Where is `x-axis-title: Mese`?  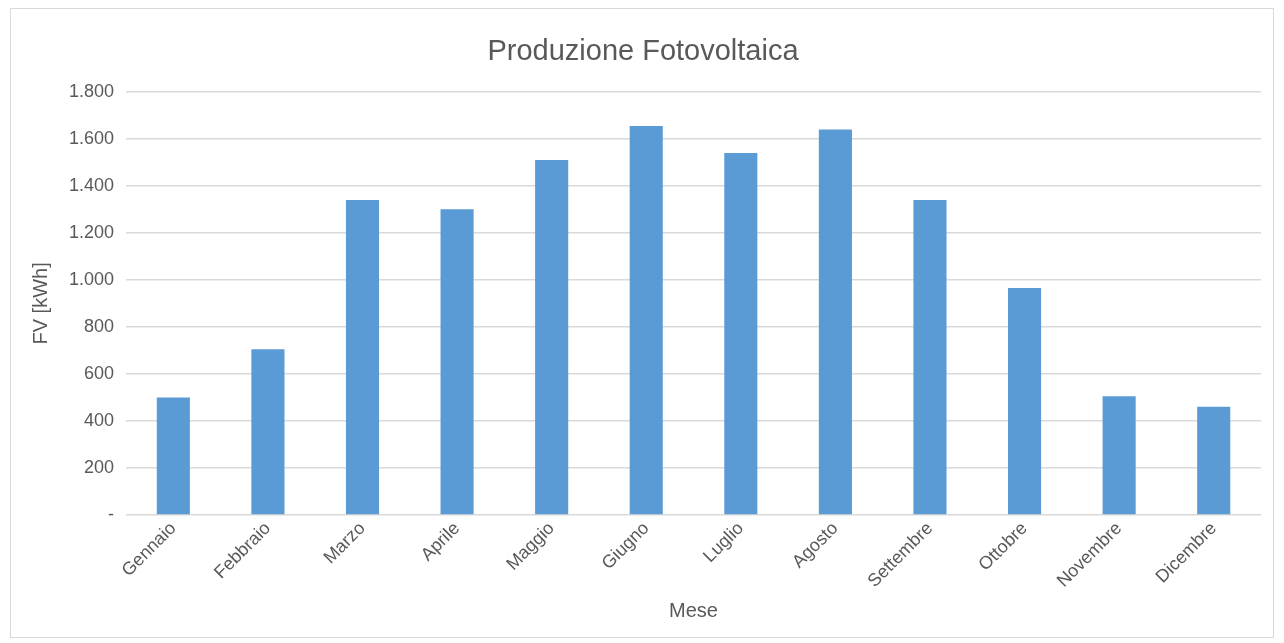 x-axis-title: Mese is located at coordinates (693, 609).